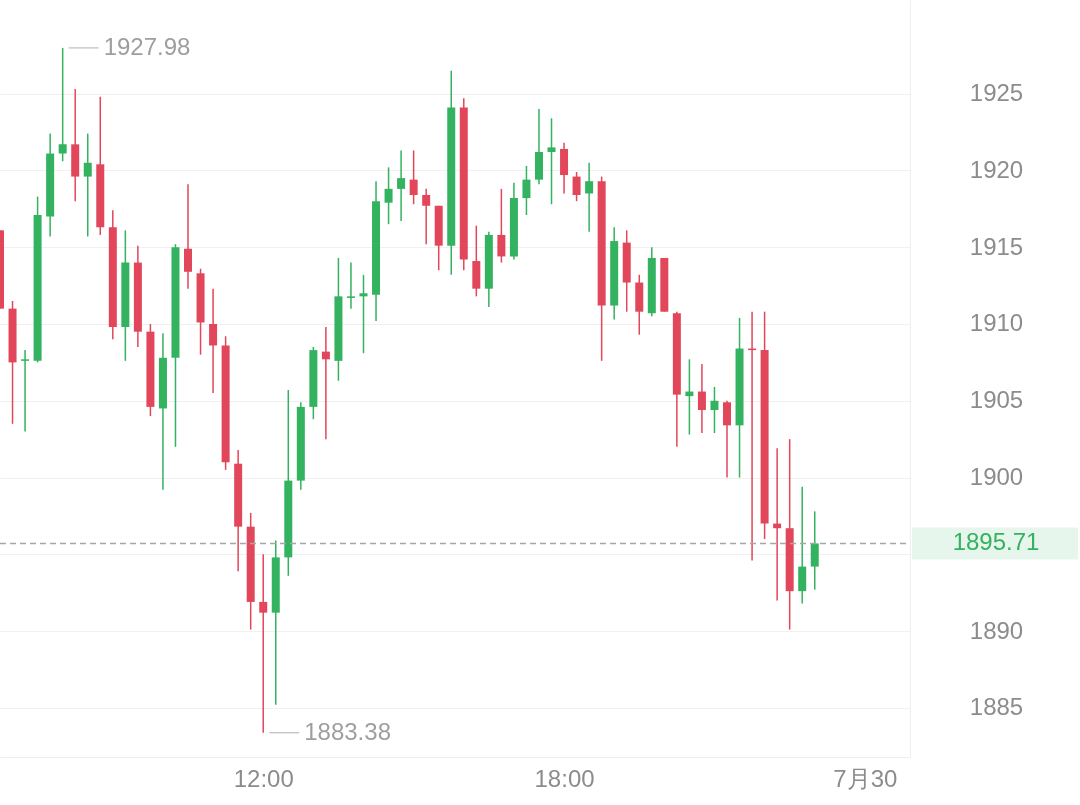  Describe the element at coordinates (996, 93) in the screenshot. I see `y-tick-label: 1925` at that location.